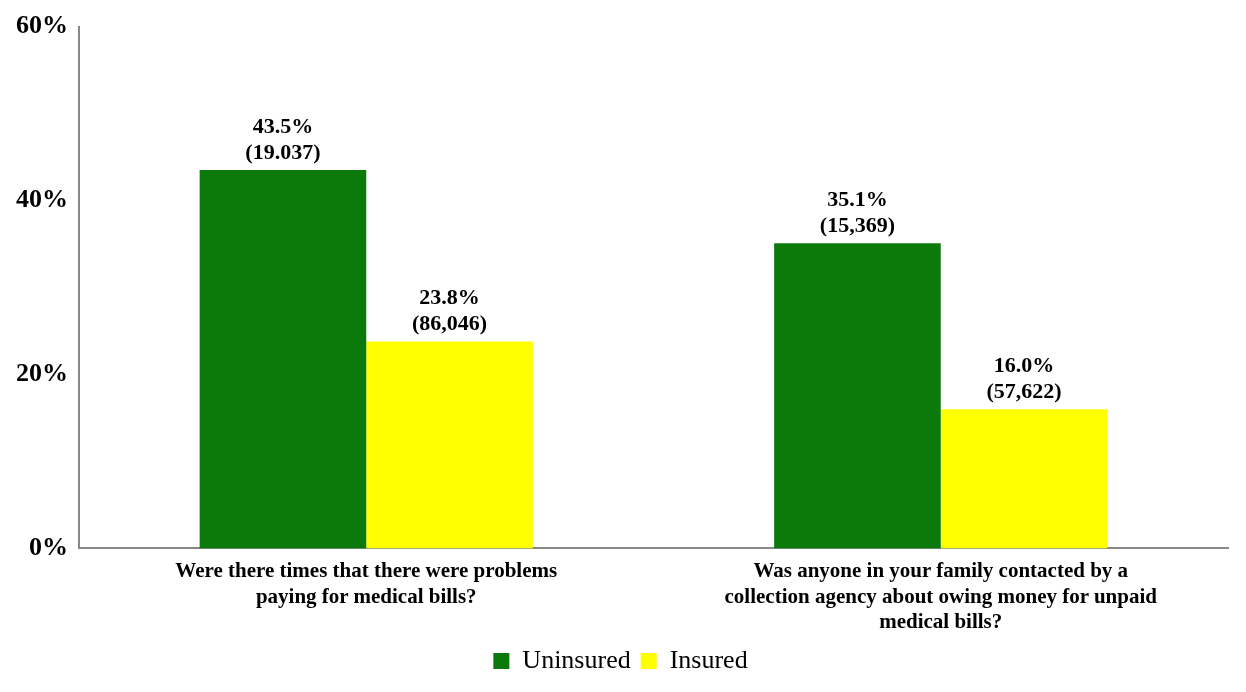 Image resolution: width=1246 pixels, height=692 pixels. I want to click on data-label: 23.8% (86,046), so click(449, 310).